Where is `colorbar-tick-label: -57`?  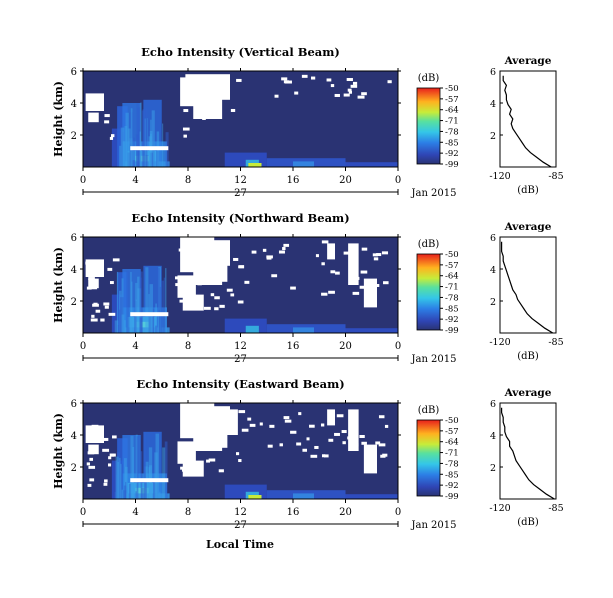
colorbar-tick-label: -57 is located at coordinates (452, 100).